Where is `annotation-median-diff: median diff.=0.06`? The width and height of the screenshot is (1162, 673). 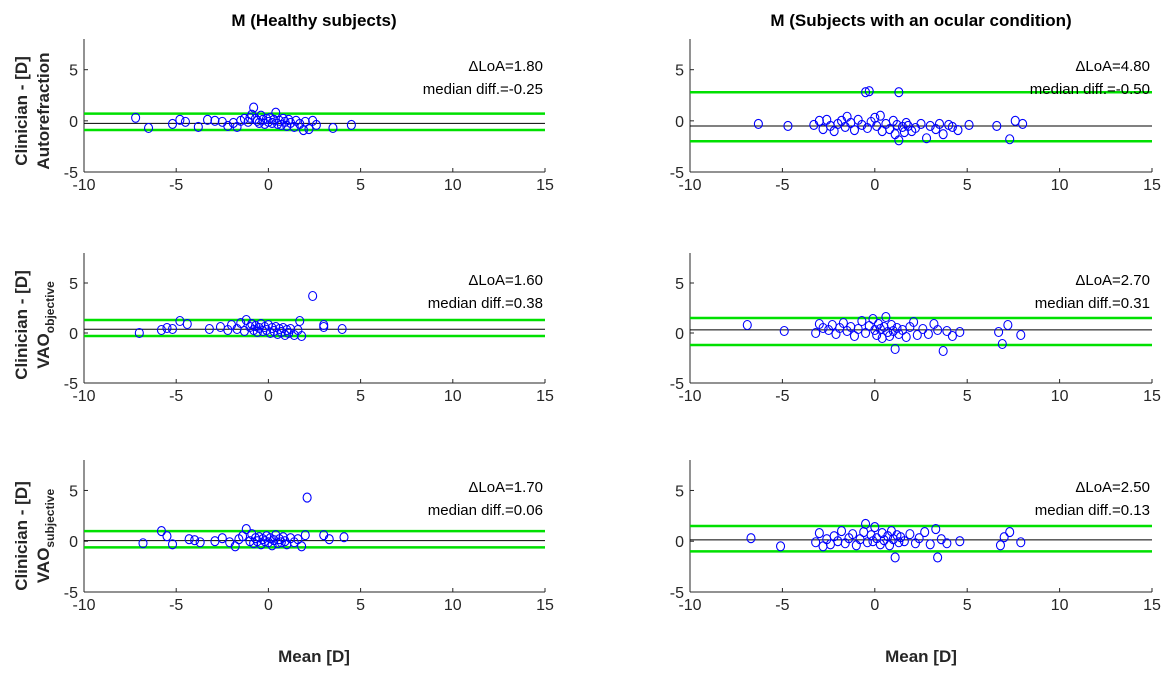 annotation-median-diff: median diff.=0.06 is located at coordinates (485, 510).